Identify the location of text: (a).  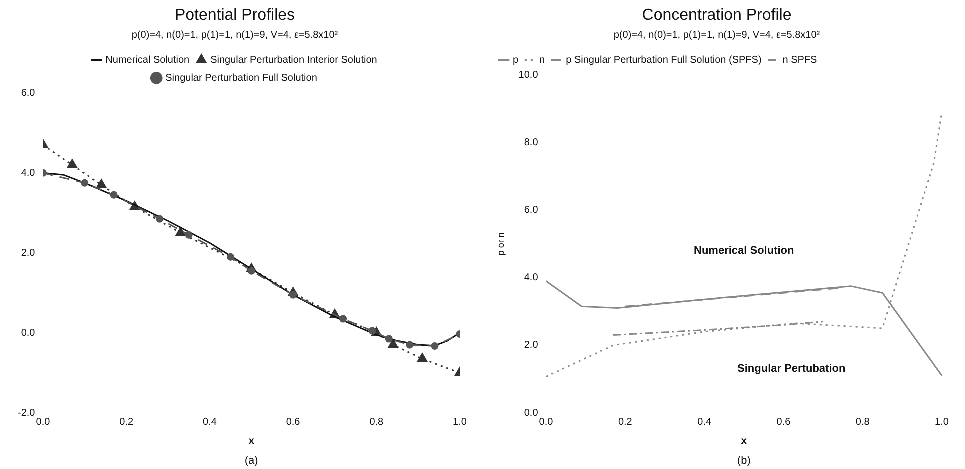
(251, 461).